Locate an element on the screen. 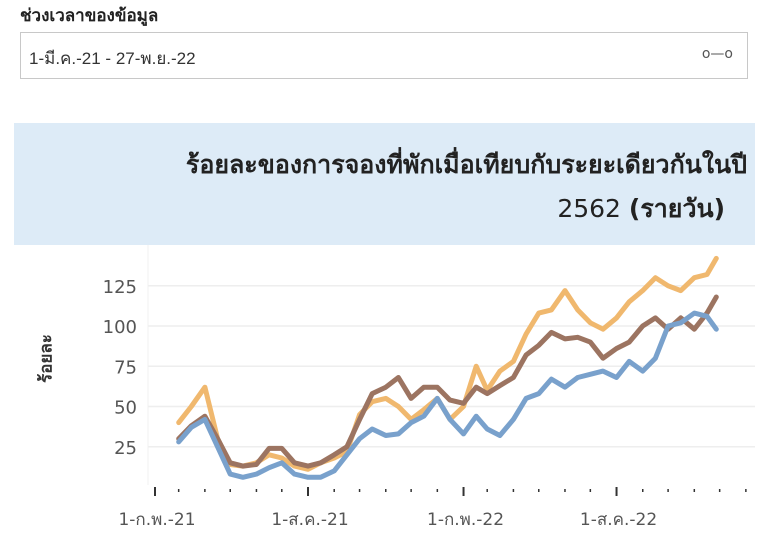  y-tick-label: 50 is located at coordinates (125, 408).